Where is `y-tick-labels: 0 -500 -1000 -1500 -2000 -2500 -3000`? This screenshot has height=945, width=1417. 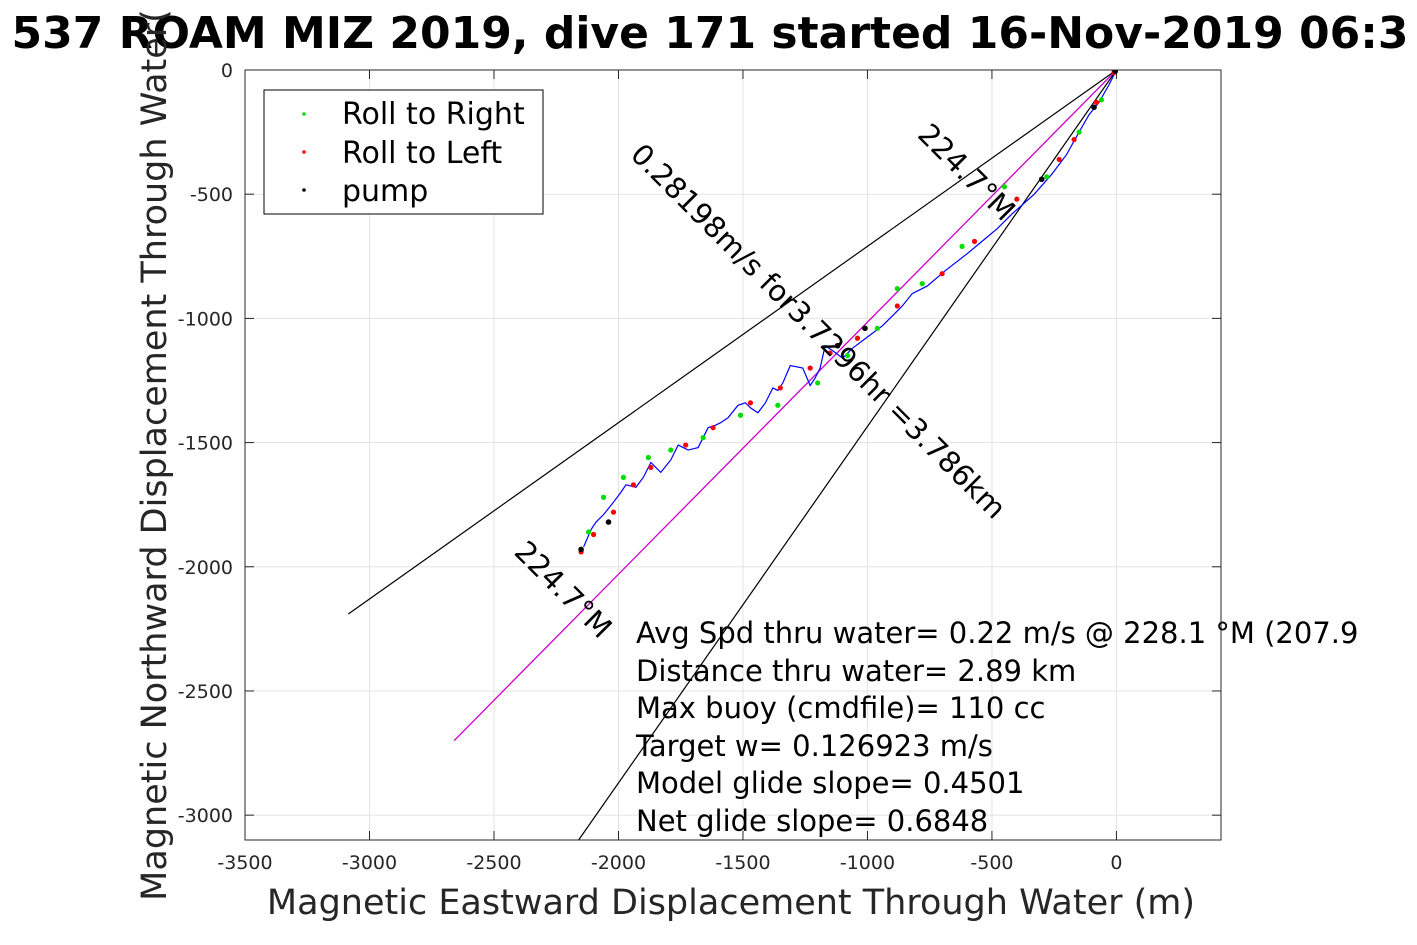 y-tick-labels: 0 -500 -1000 -1500 -2000 -2500 -3000 is located at coordinates (205, 443).